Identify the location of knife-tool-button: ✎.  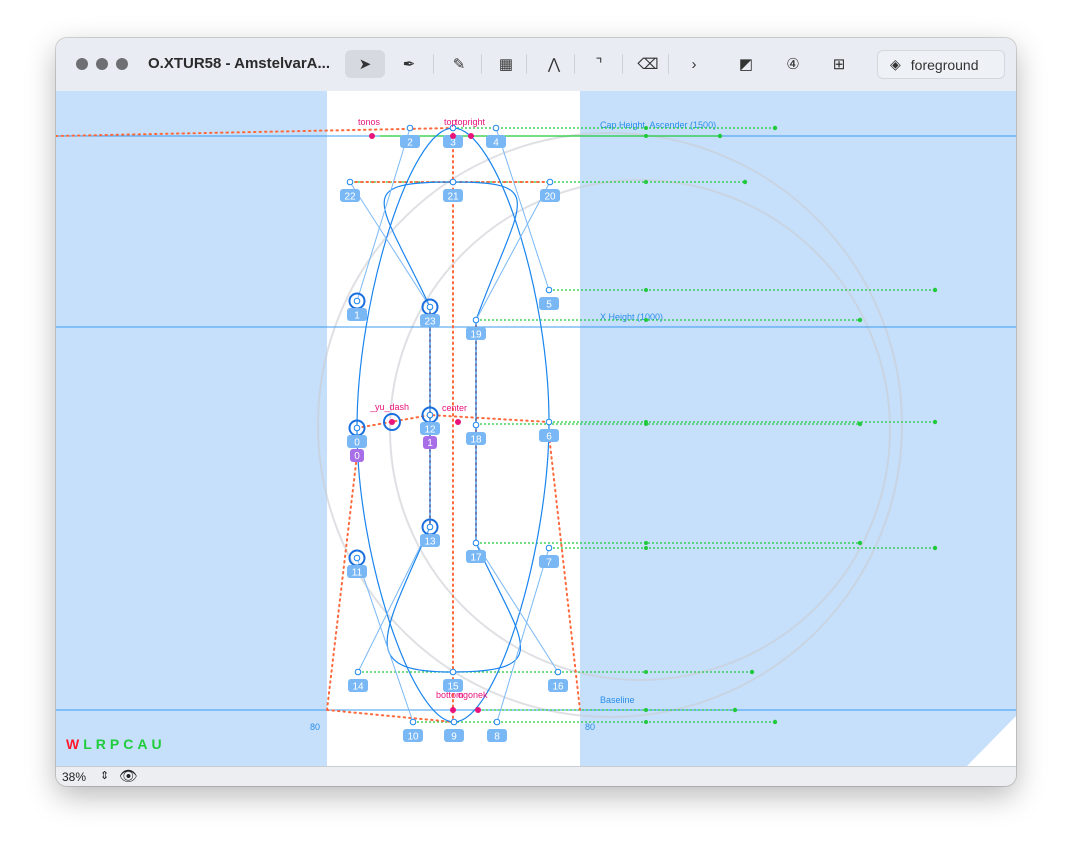
(459, 64).